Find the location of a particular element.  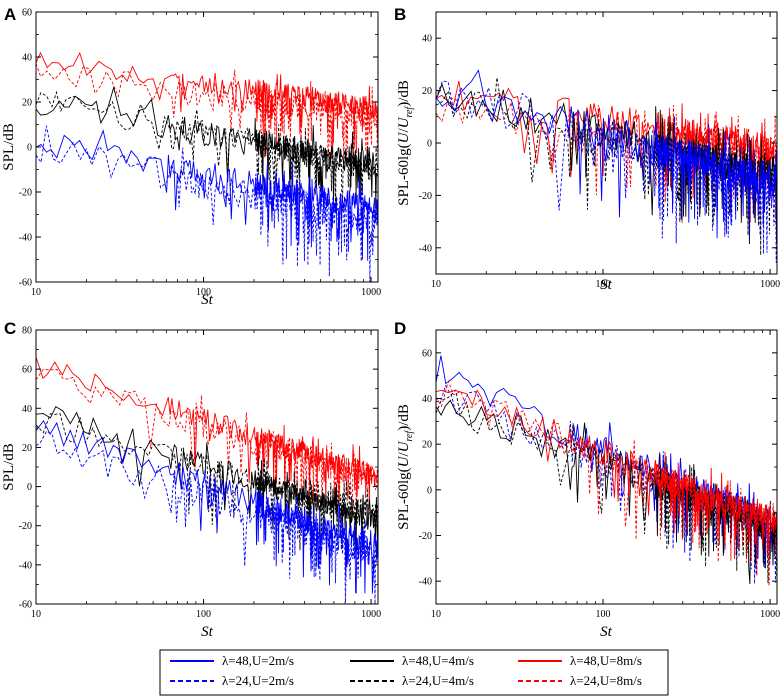

legend-item-l24_4: λ=24,U=4m/s is located at coordinates (412, 680).